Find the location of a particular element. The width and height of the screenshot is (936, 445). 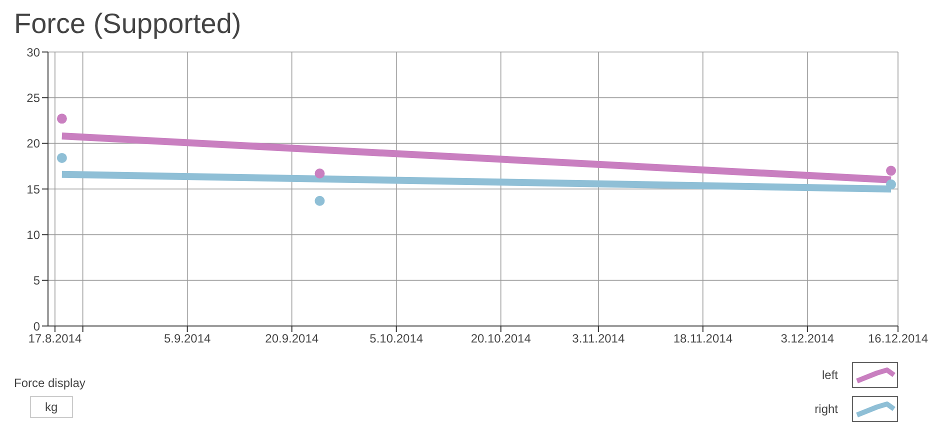

x-tick-label: 17.8.2014 is located at coordinates (55, 339).